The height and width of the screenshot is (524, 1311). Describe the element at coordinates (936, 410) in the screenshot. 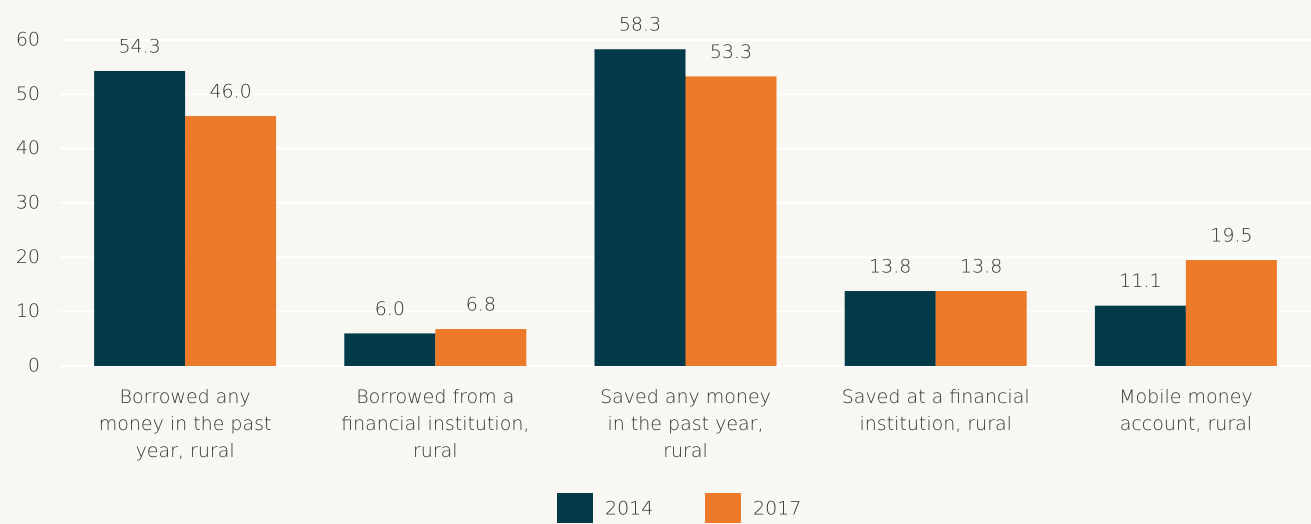

I see `x-tick-label: Saved at a financial institution, rural` at that location.